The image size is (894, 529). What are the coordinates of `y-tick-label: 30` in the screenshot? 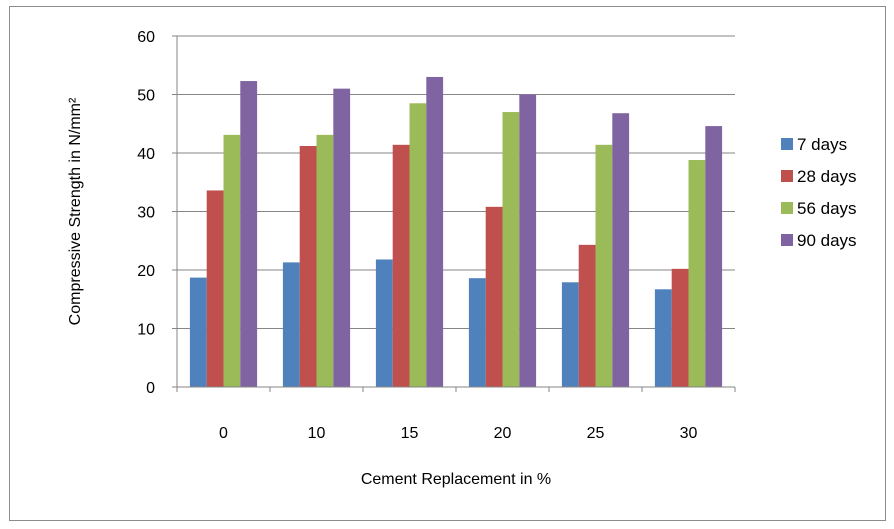 It's located at (146, 213).